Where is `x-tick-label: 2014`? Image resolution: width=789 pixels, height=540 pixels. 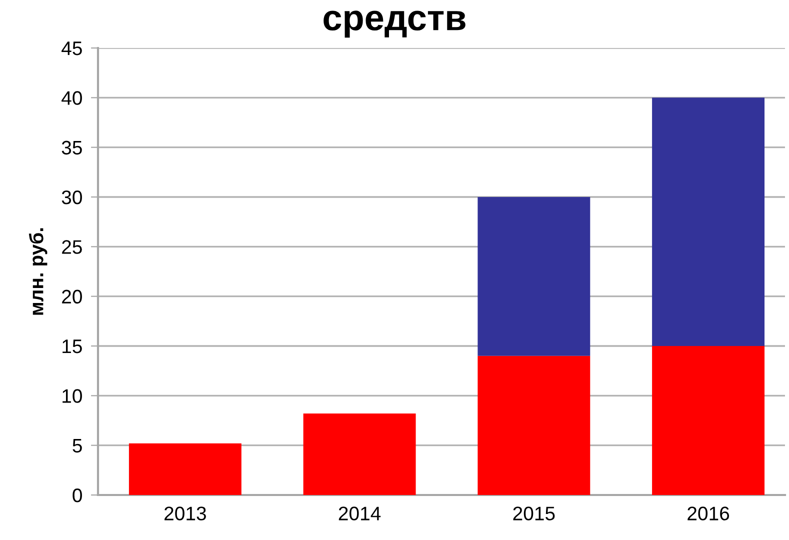
x-tick-label: 2014 is located at coordinates (359, 513).